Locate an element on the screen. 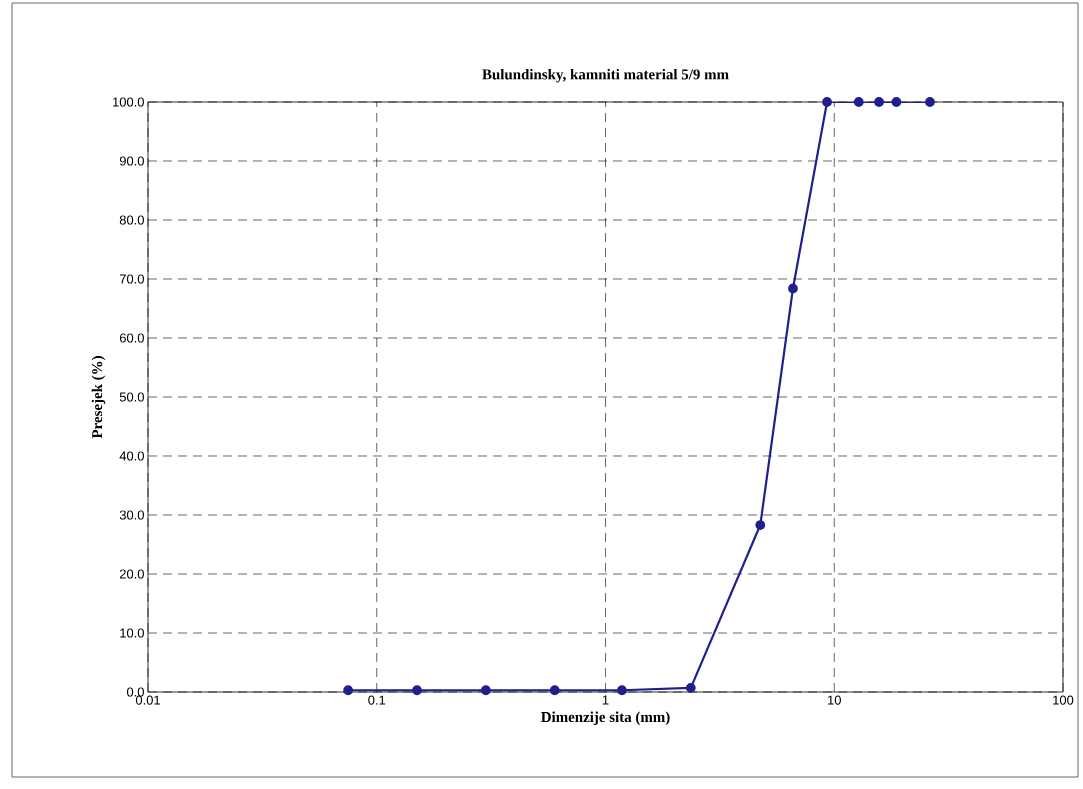  y-tick-label: 50.0 is located at coordinates (131, 397).